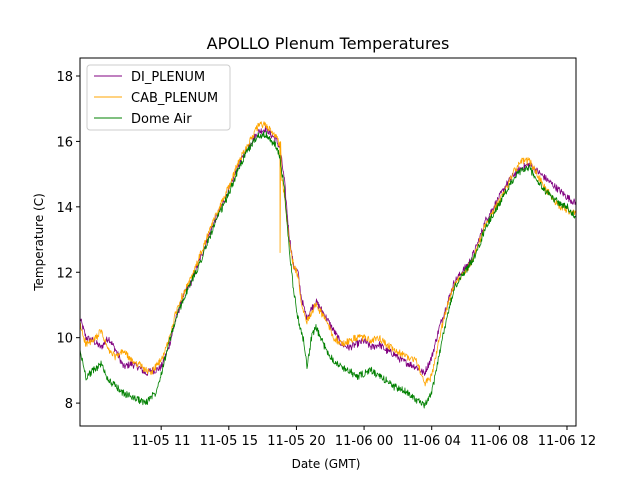 Image resolution: width=640 pixels, height=485 pixels. What do you see at coordinates (328, 43) in the screenshot?
I see `chart-title: APOLLO Plenum Temperatures` at bounding box center [328, 43].